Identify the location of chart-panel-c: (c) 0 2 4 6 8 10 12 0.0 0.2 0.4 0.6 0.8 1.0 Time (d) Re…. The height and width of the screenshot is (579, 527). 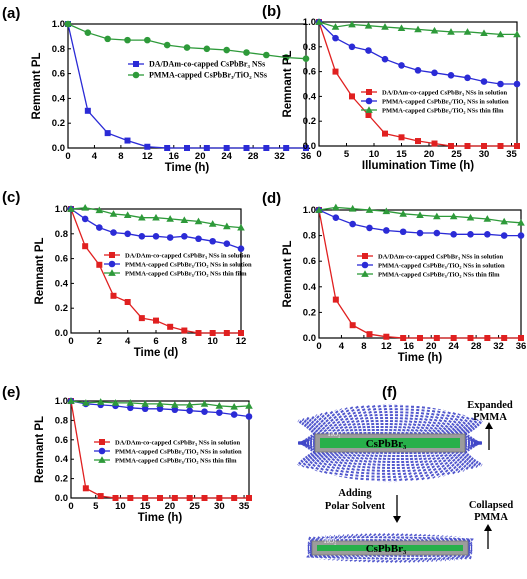
(127, 274).